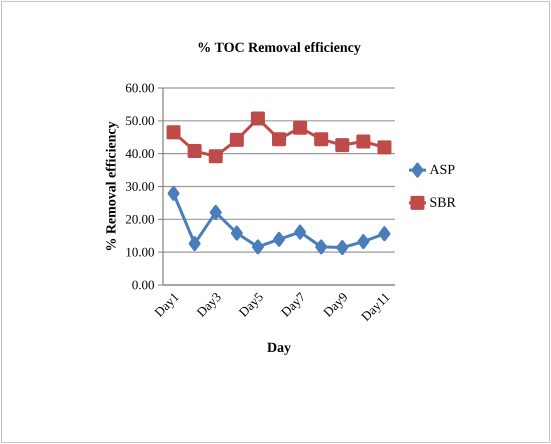 Image resolution: width=551 pixels, height=444 pixels. What do you see at coordinates (279, 48) in the screenshot?
I see `chart-title: % TOC Removal efficiency` at bounding box center [279, 48].